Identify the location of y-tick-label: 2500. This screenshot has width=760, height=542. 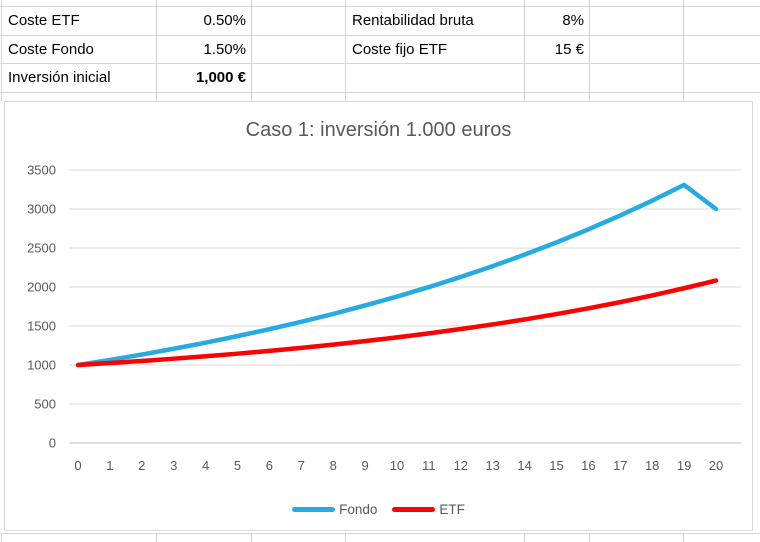
(41, 248).